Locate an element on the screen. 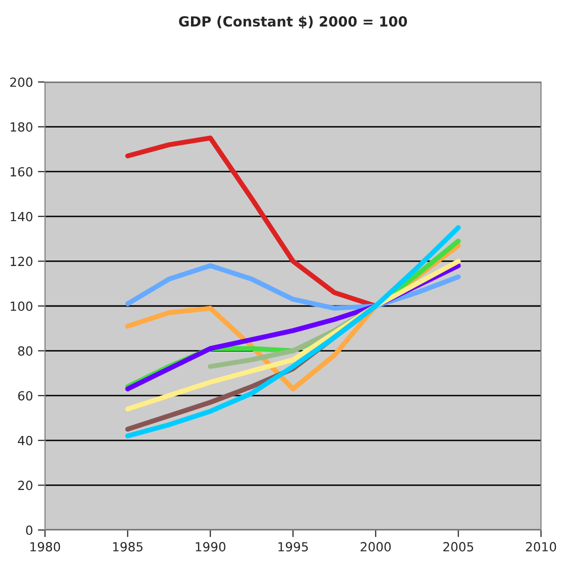 This screenshot has width=564, height=573. x-tick-label: 1995 is located at coordinates (293, 547).